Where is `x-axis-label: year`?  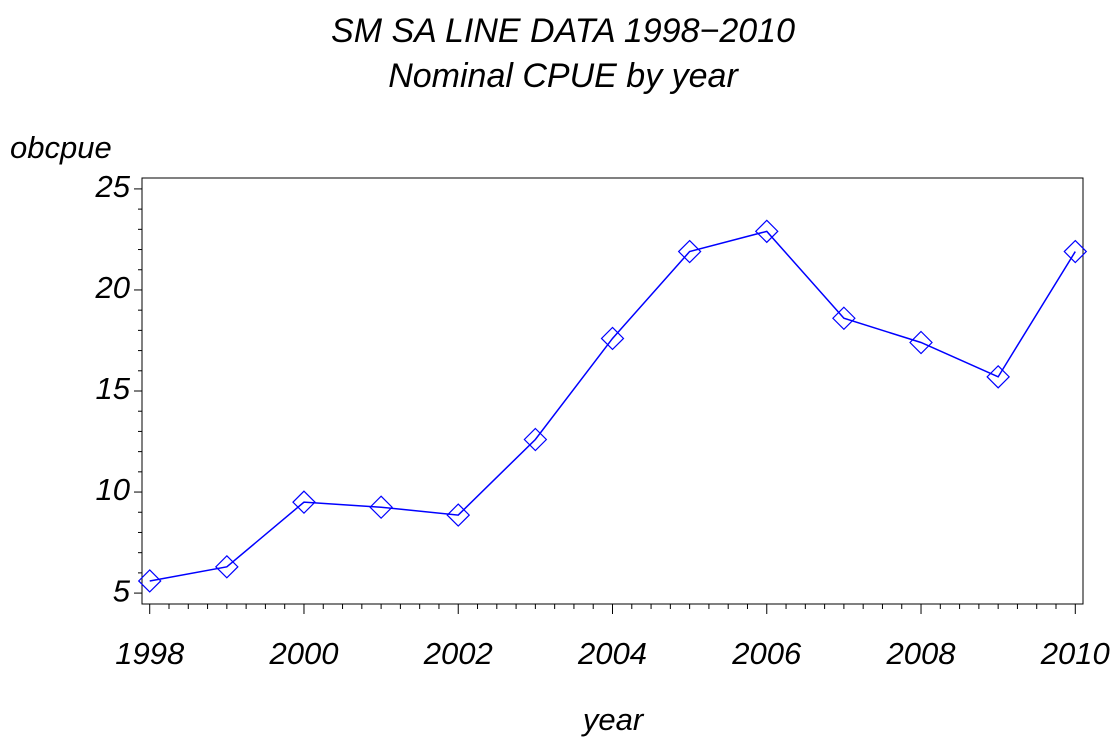
x-axis-label: year is located at coordinates (613, 719).